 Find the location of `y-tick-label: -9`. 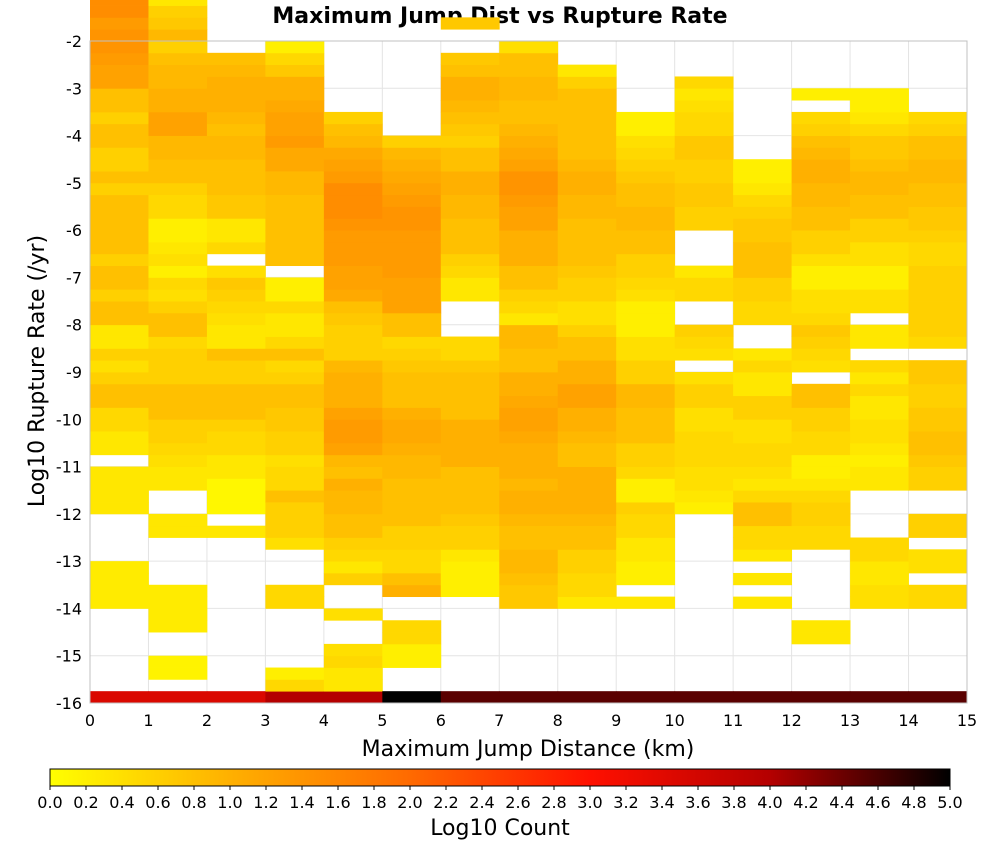

y-tick-label: -9 is located at coordinates (74, 372).